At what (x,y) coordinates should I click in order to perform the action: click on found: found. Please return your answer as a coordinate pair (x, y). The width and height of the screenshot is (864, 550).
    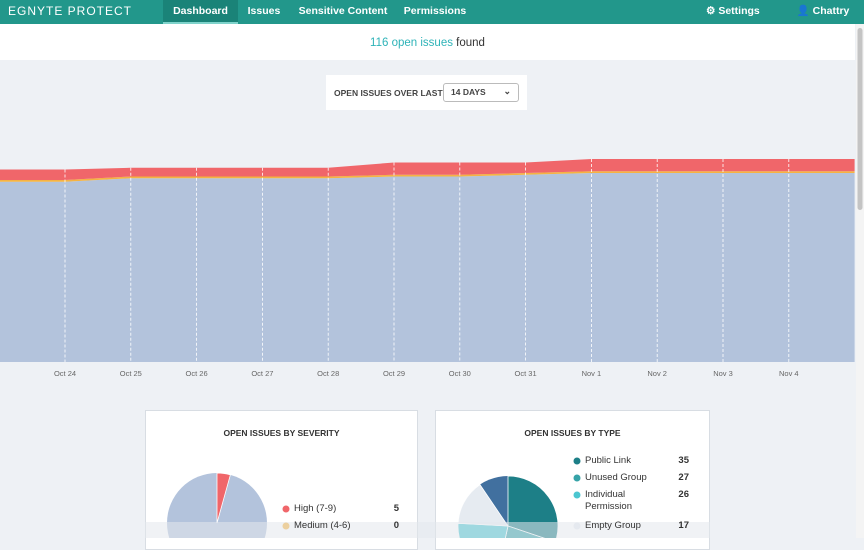
    Looking at the image, I should click on (470, 43).